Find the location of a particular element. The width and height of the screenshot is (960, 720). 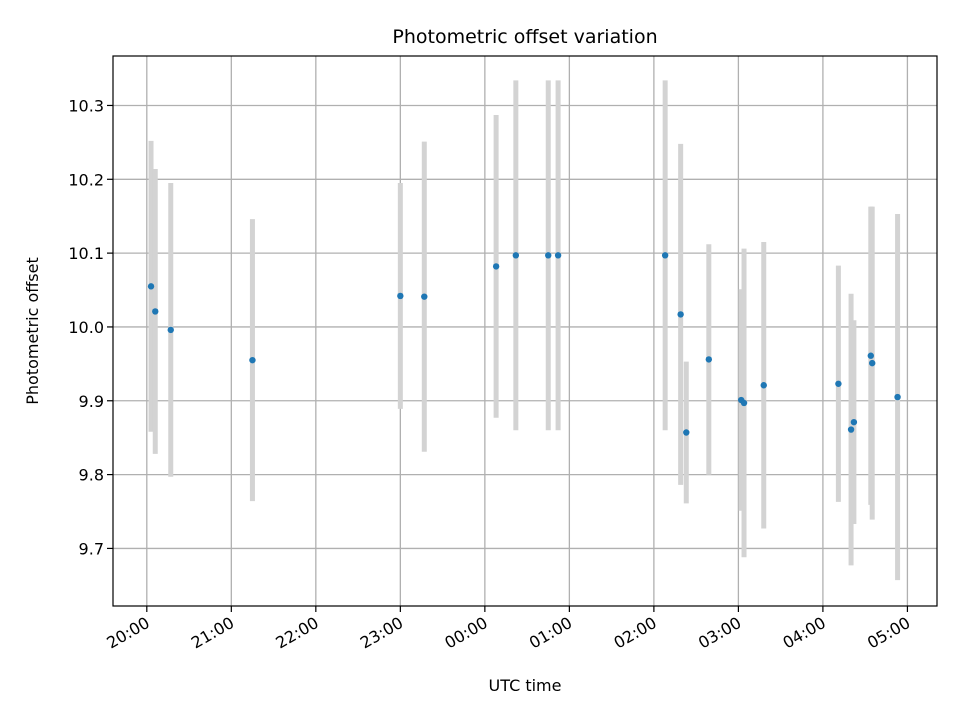

y-tick-label: 10.0 is located at coordinates (86, 327).